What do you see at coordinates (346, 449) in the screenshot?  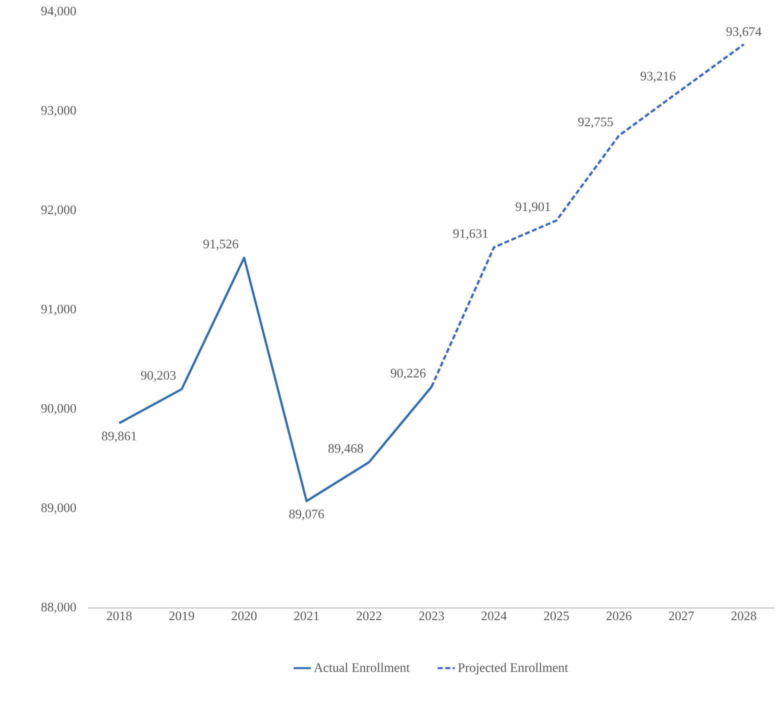 I see `data-label: 89,468` at bounding box center [346, 449].